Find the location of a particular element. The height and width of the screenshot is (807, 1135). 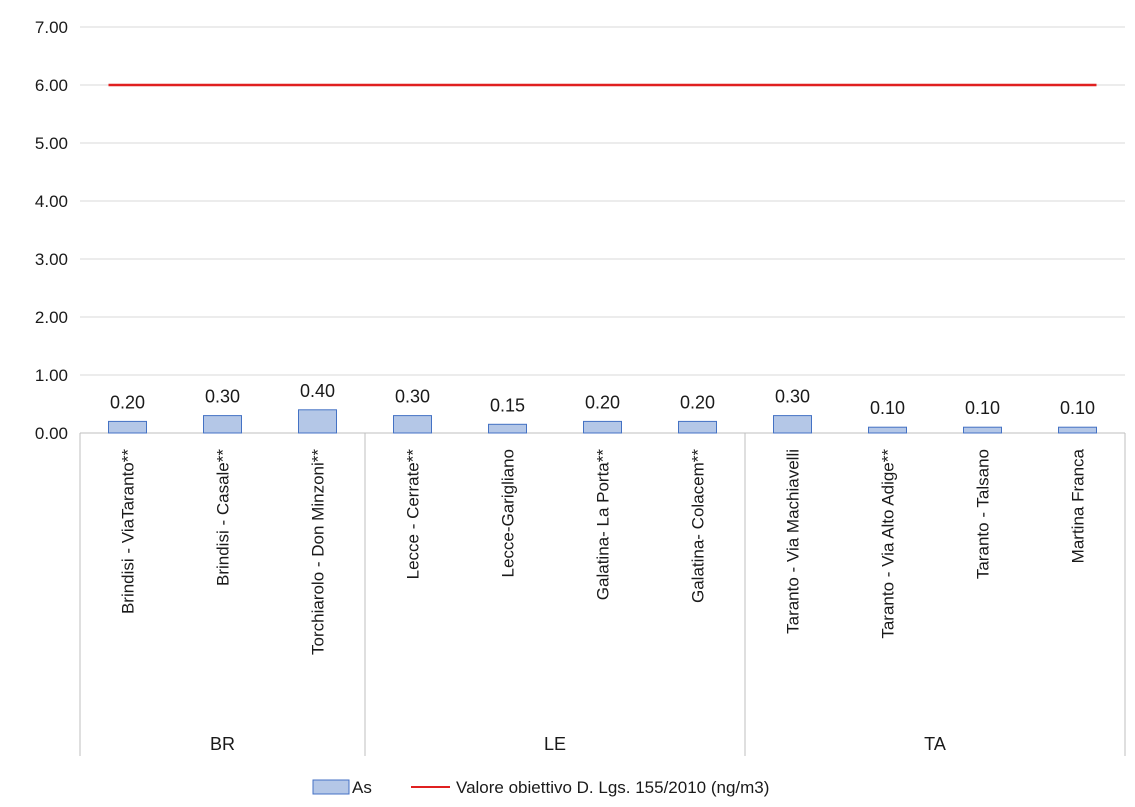

y-tick-label: 6.00 is located at coordinates (51, 85).